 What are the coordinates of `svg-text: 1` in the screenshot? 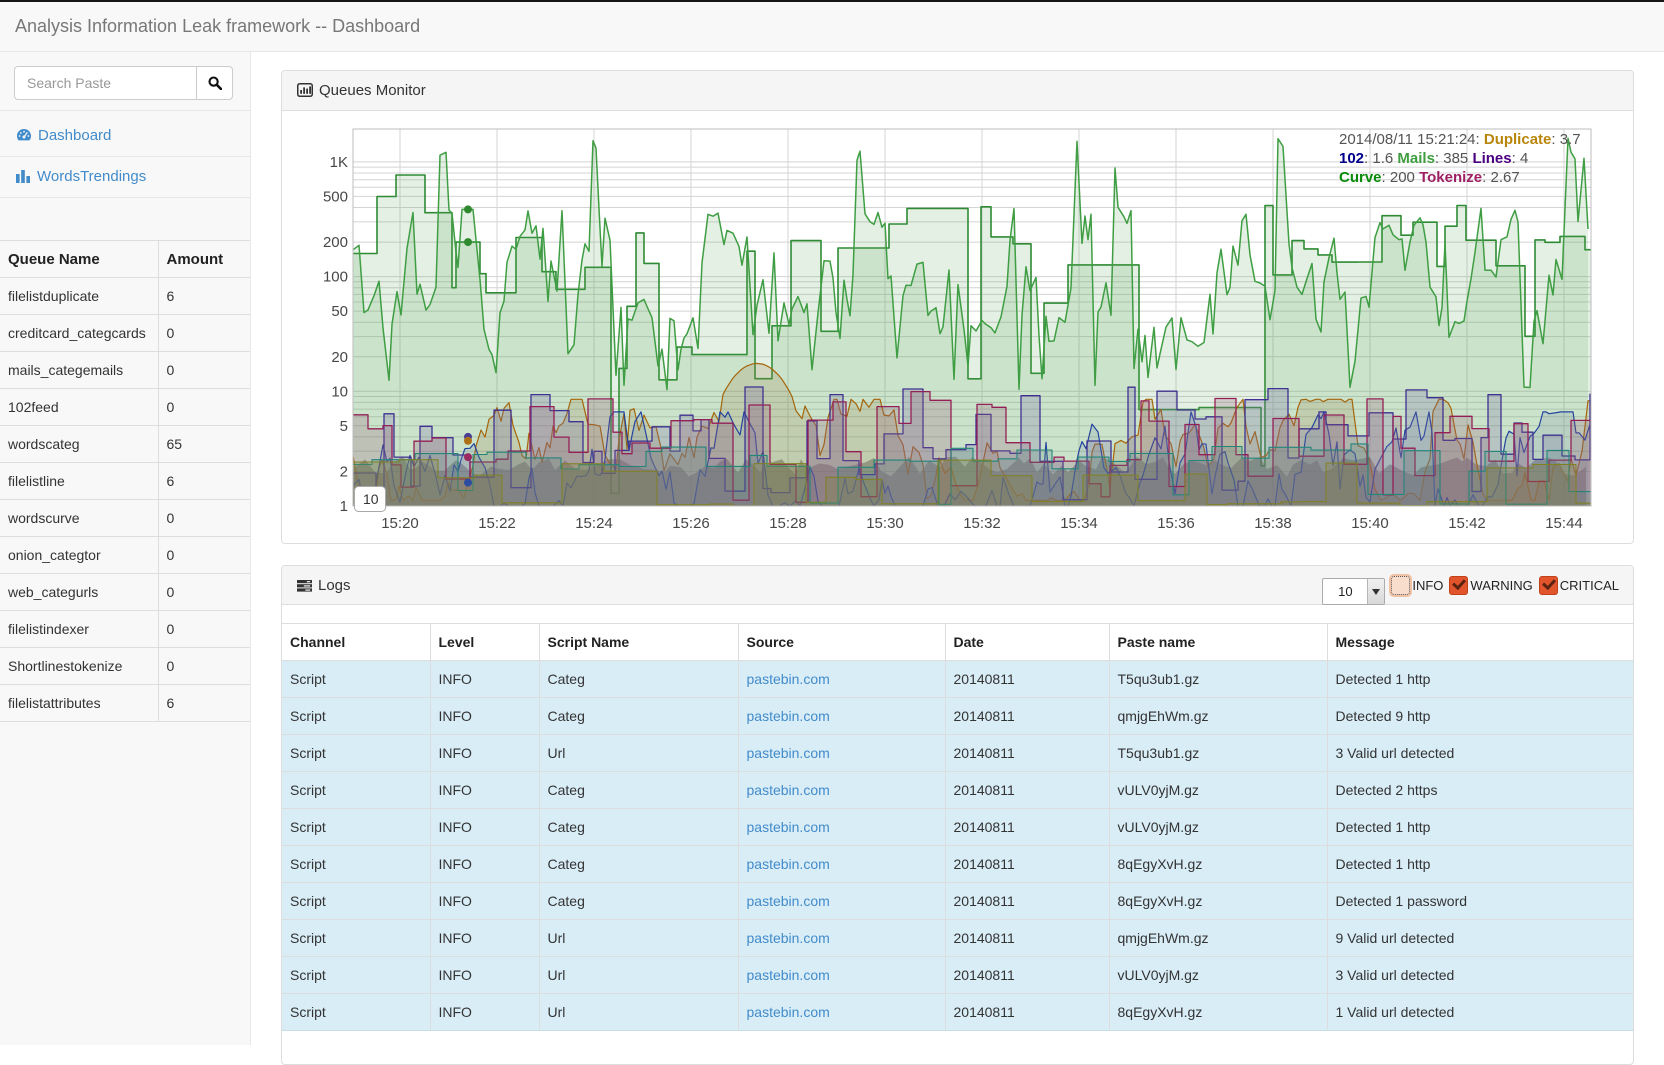 It's located at (344, 506).